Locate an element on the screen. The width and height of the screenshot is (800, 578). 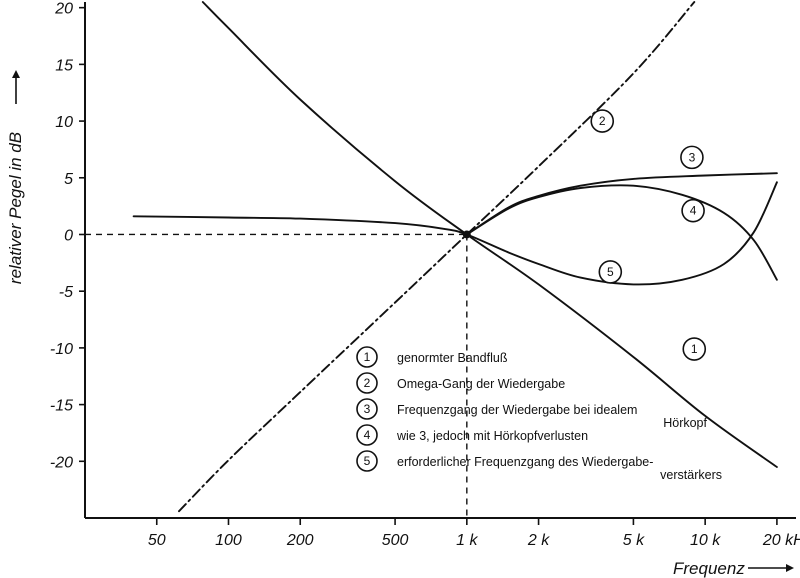
y-axis-title: relativer Pegel in dB is located at coordinates (15, 177).